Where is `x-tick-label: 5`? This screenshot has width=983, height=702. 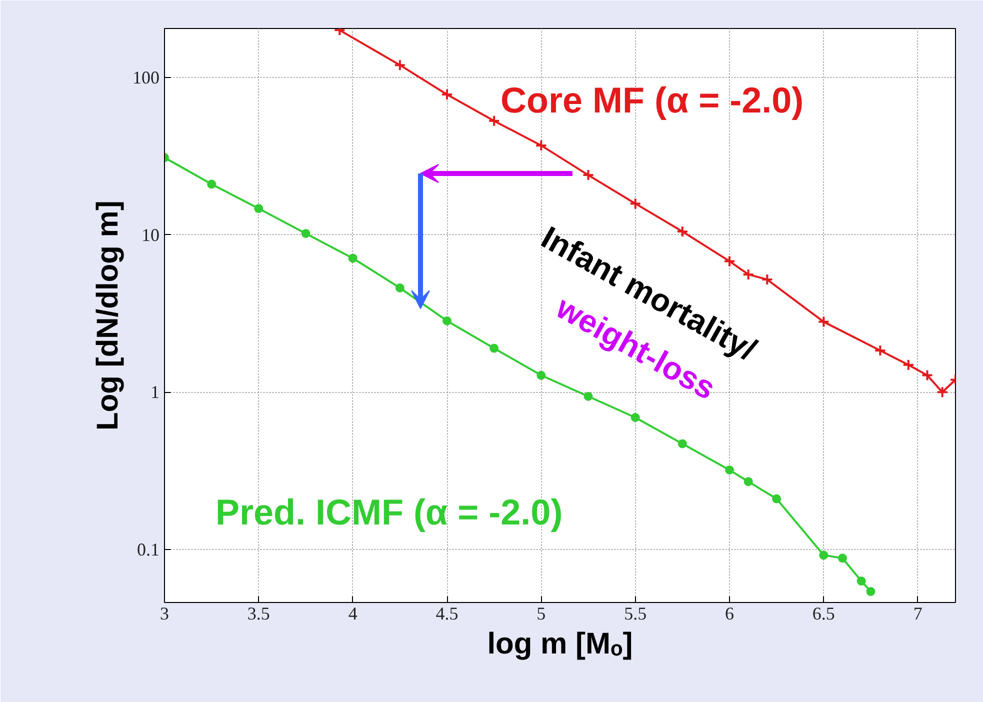 x-tick-label: 5 is located at coordinates (541, 614).